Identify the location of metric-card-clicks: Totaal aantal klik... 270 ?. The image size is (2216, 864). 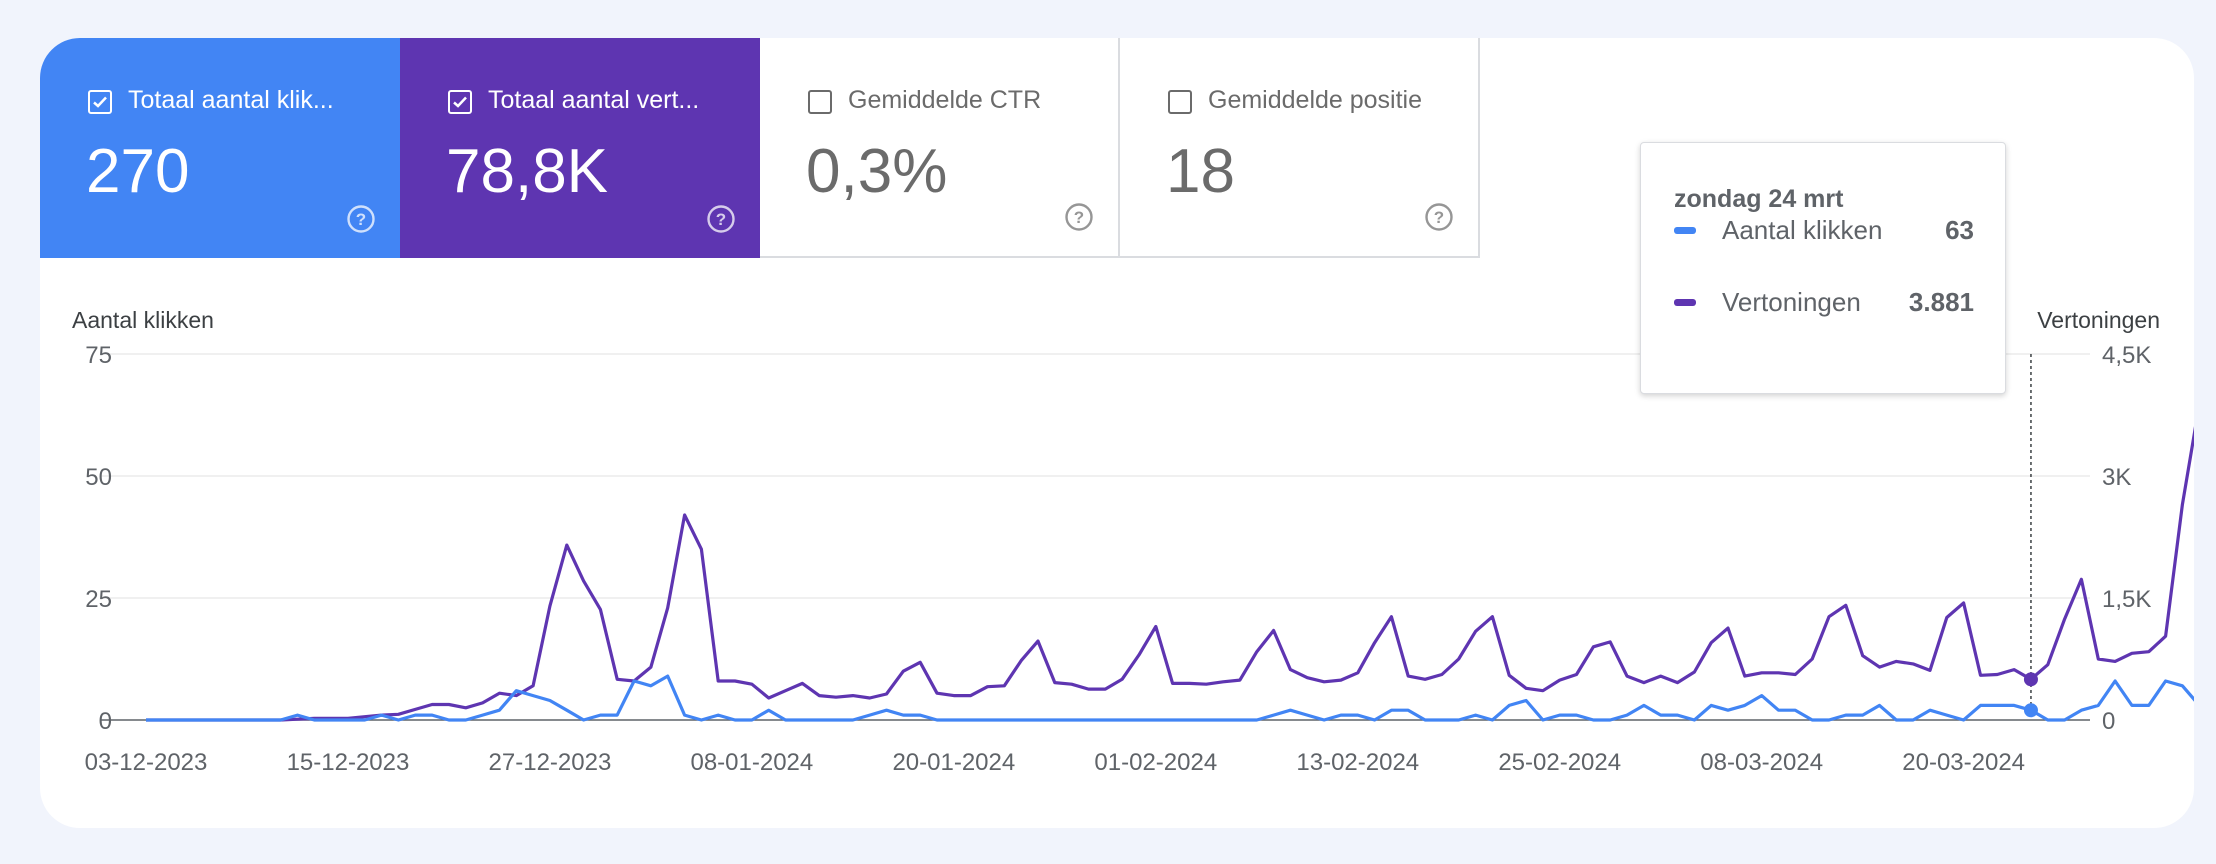
(220, 148).